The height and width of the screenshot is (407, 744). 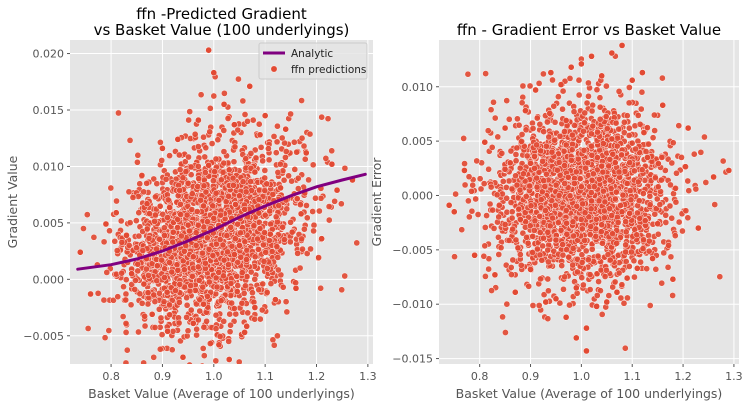 I want to click on y-tick-label: 0.010, so click(x=418, y=87).